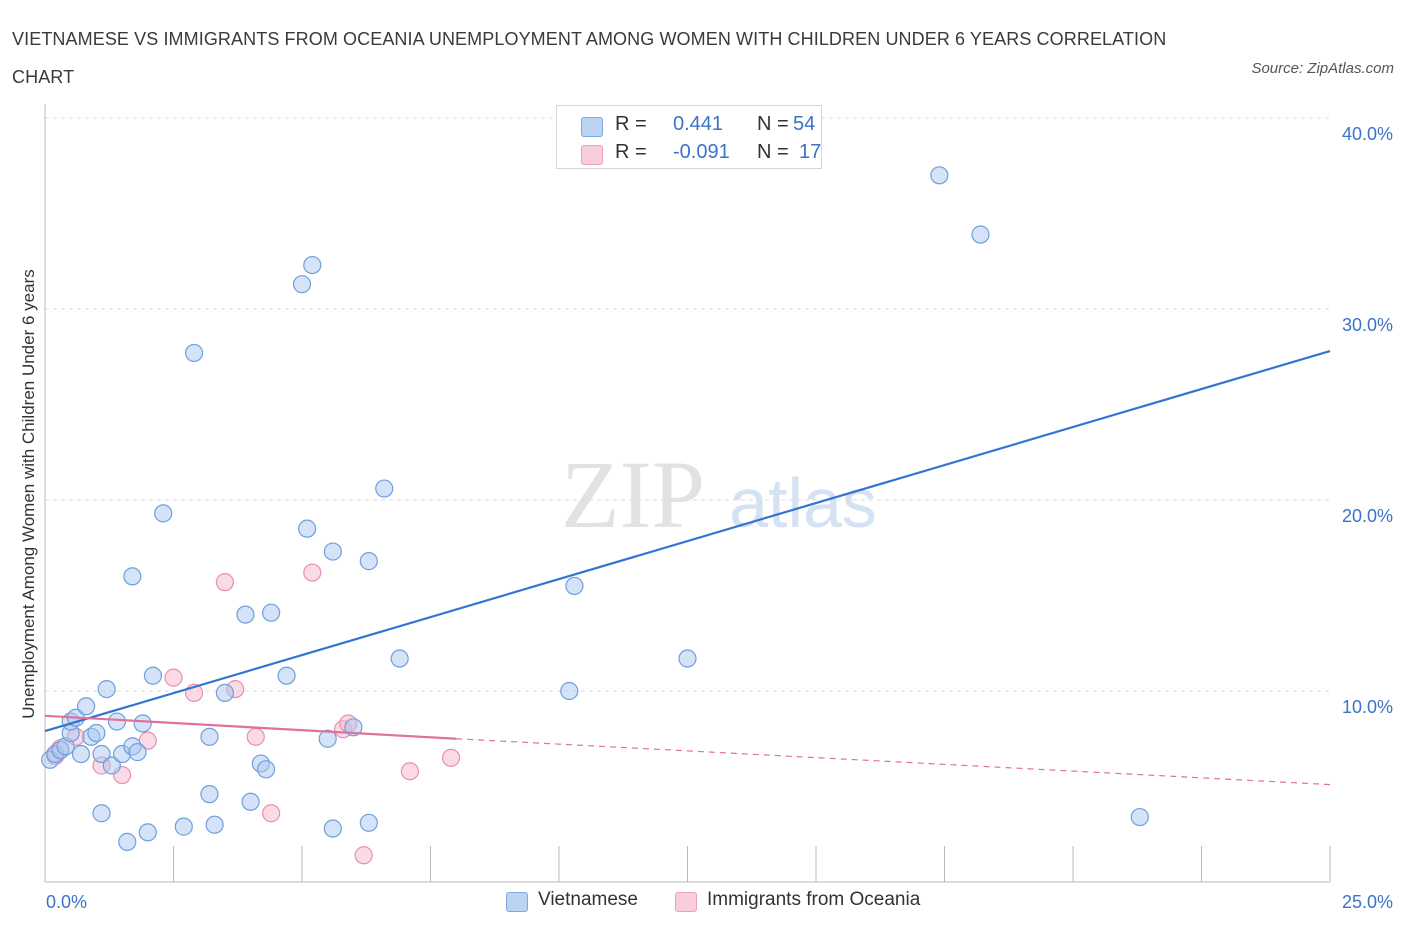 The height and width of the screenshot is (930, 1406). What do you see at coordinates (1322, 68) in the screenshot?
I see `source-label: Source: ZipAtlas.com` at bounding box center [1322, 68].